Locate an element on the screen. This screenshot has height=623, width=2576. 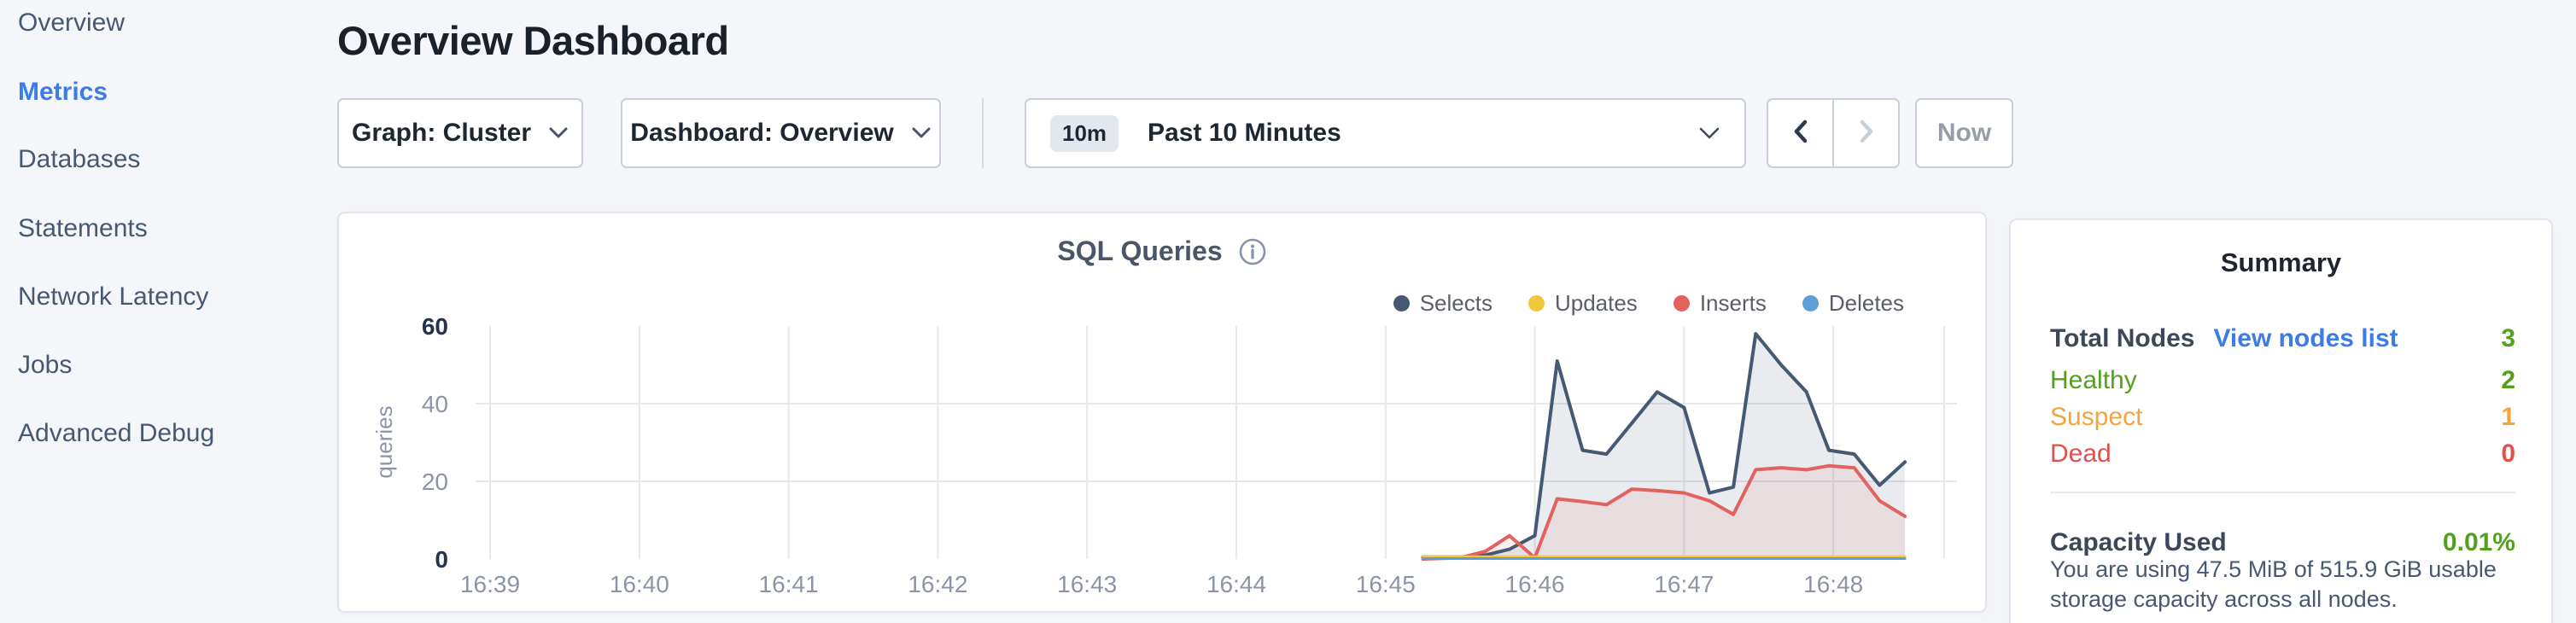
sidebar-item-jobs: Jobs is located at coordinates (45, 365).